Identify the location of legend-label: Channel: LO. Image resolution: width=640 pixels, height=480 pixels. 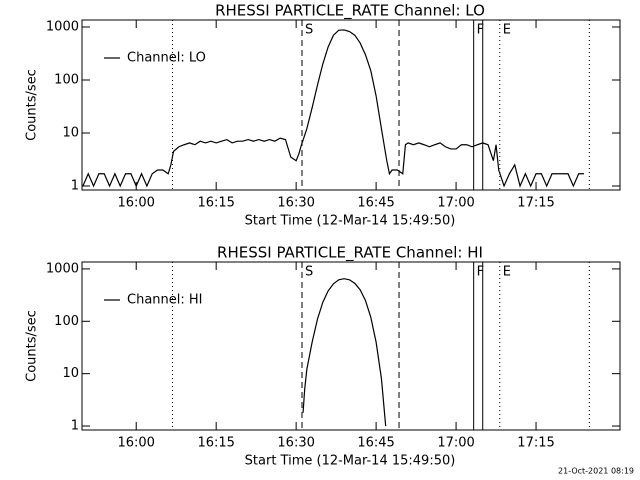
(166, 58).